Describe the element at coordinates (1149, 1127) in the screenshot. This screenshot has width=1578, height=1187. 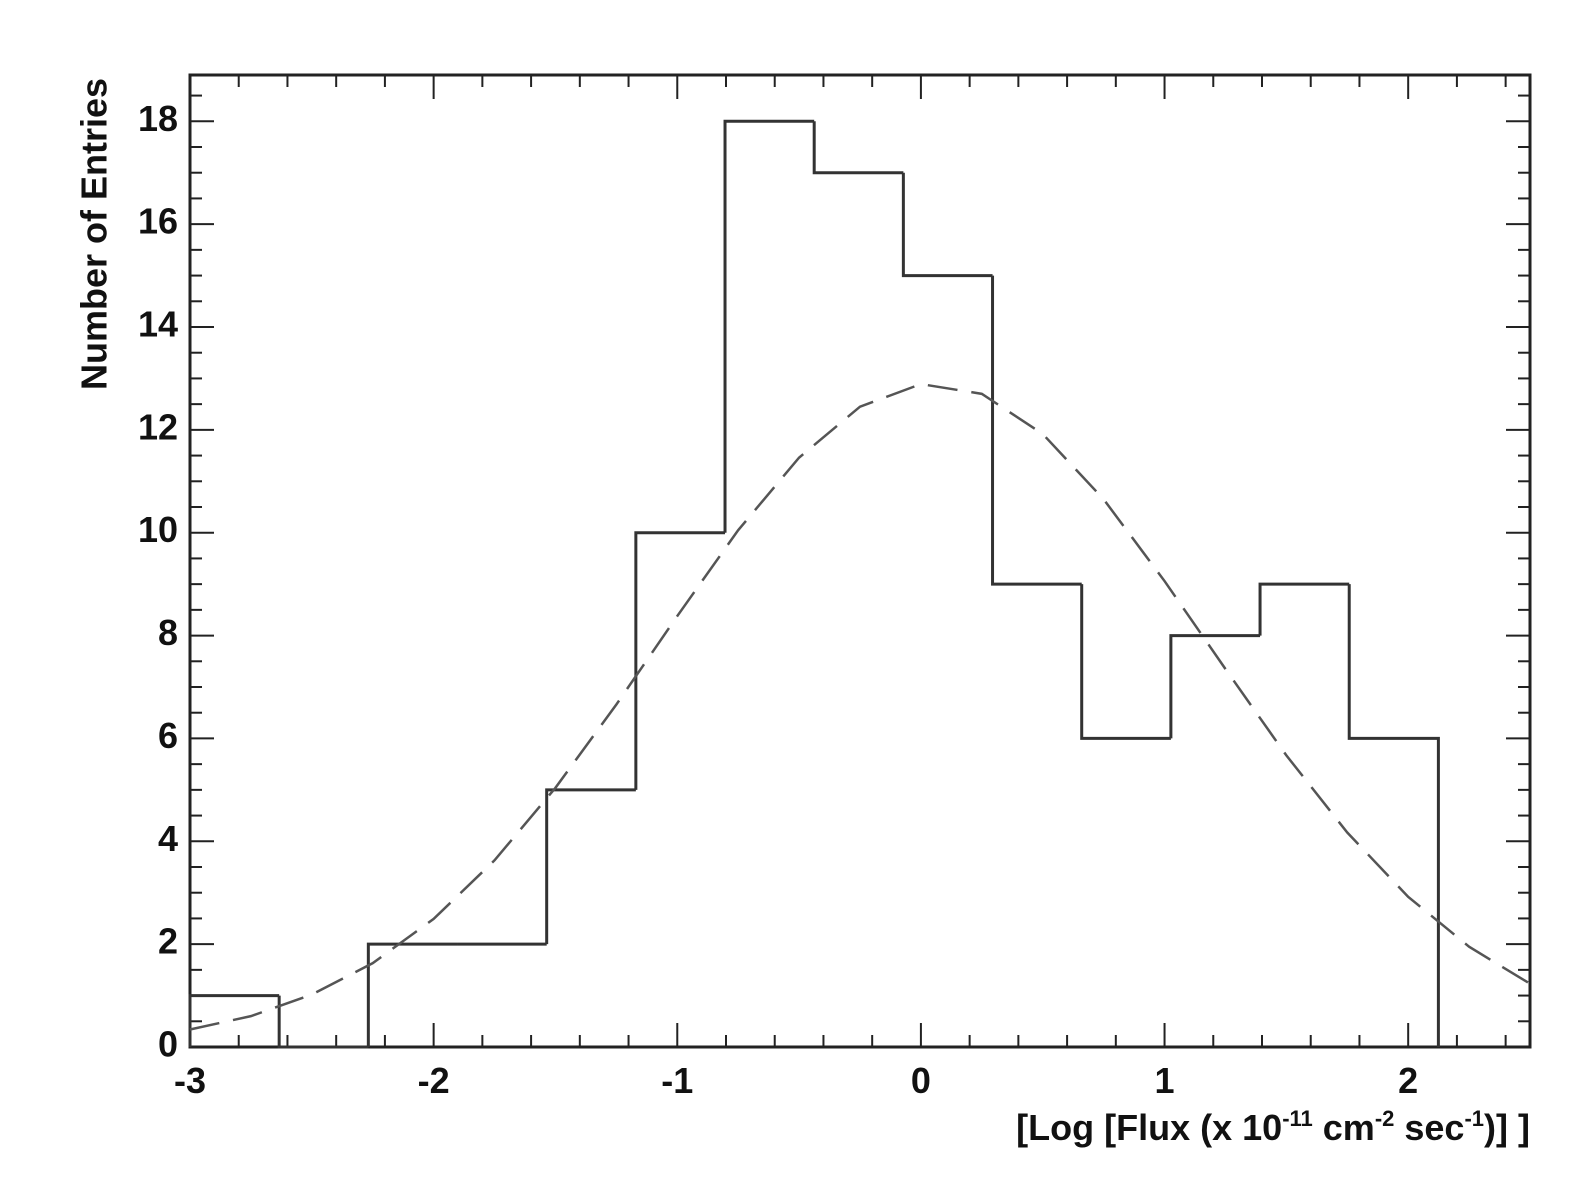
I see `x-label-part: [Log [Flux (x 10` at that location.